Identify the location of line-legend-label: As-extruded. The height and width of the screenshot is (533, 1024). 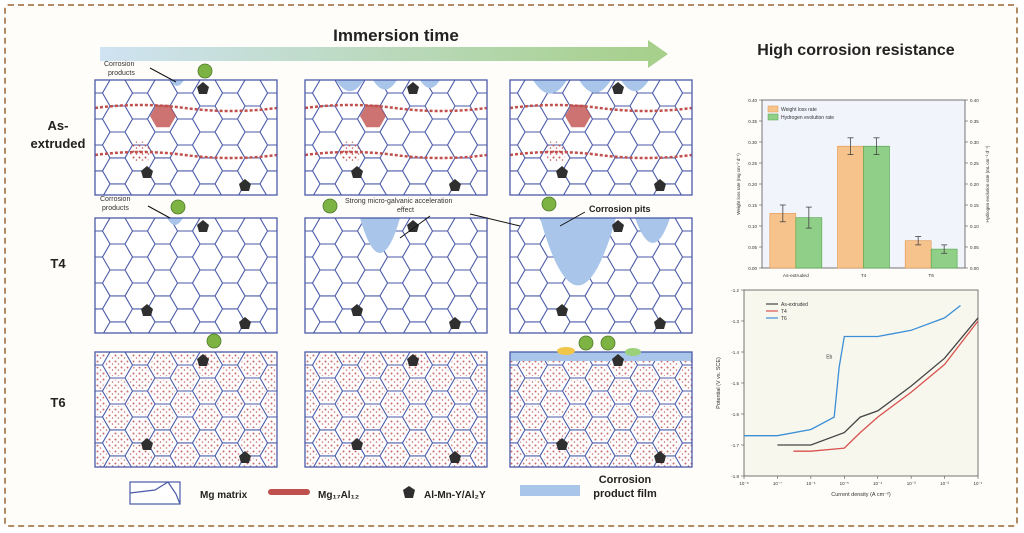
(794, 305).